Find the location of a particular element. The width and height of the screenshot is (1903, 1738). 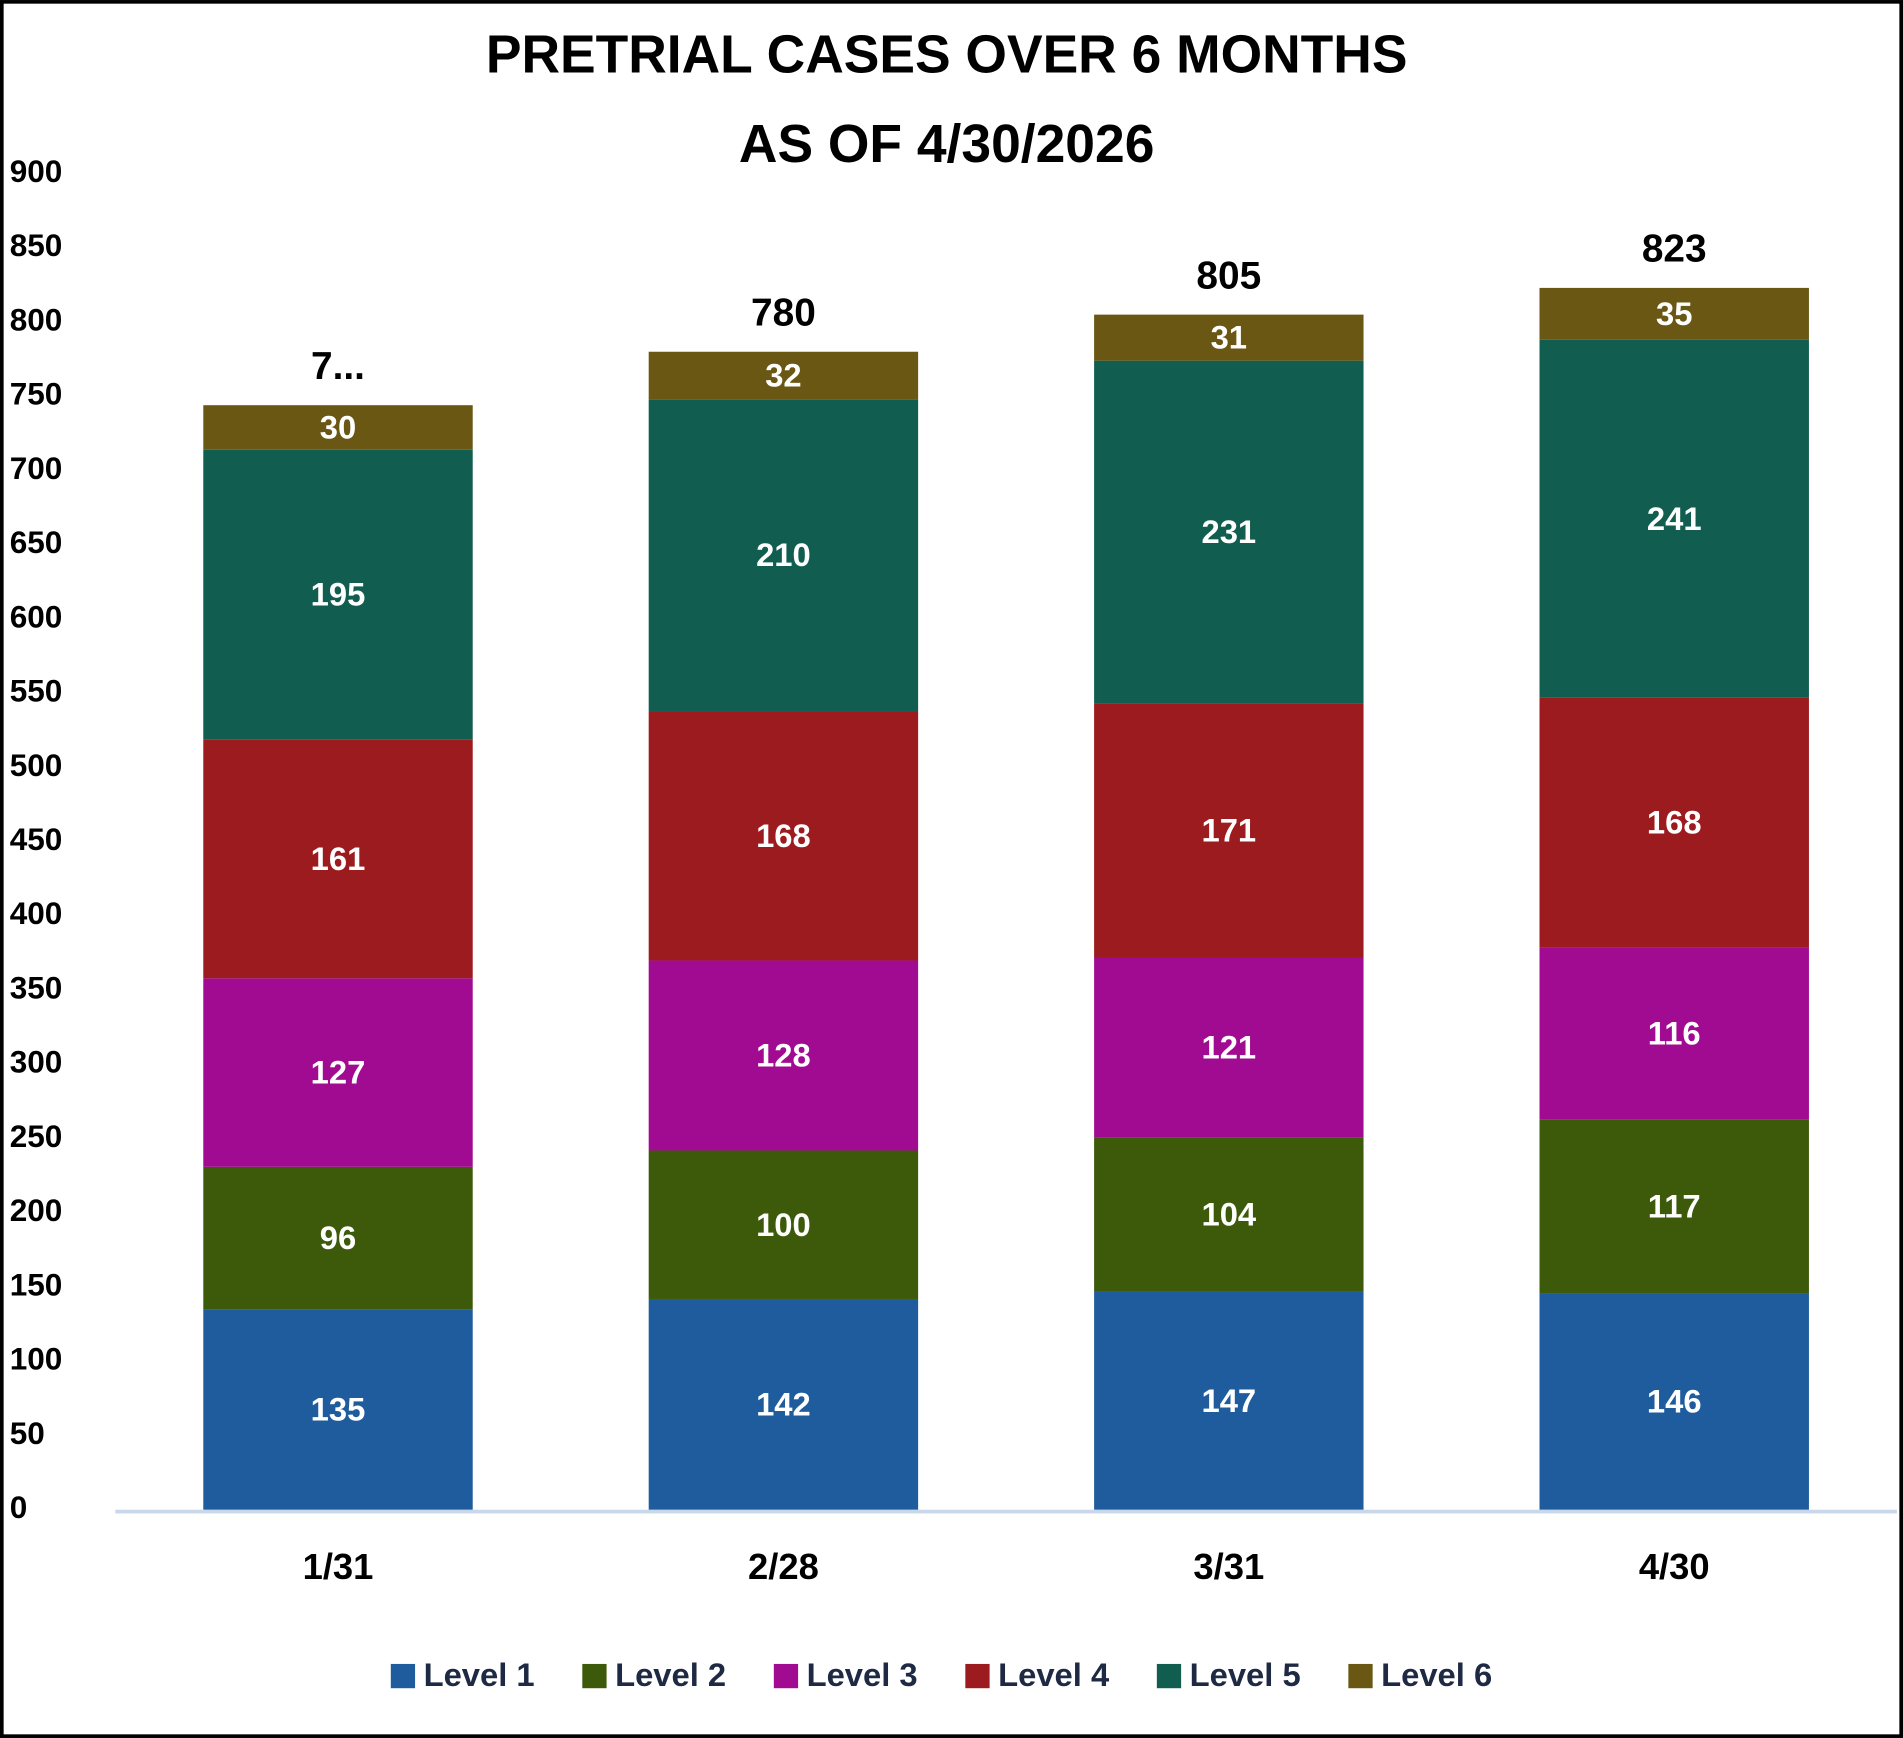

data-label: 135 is located at coordinates (338, 1409).